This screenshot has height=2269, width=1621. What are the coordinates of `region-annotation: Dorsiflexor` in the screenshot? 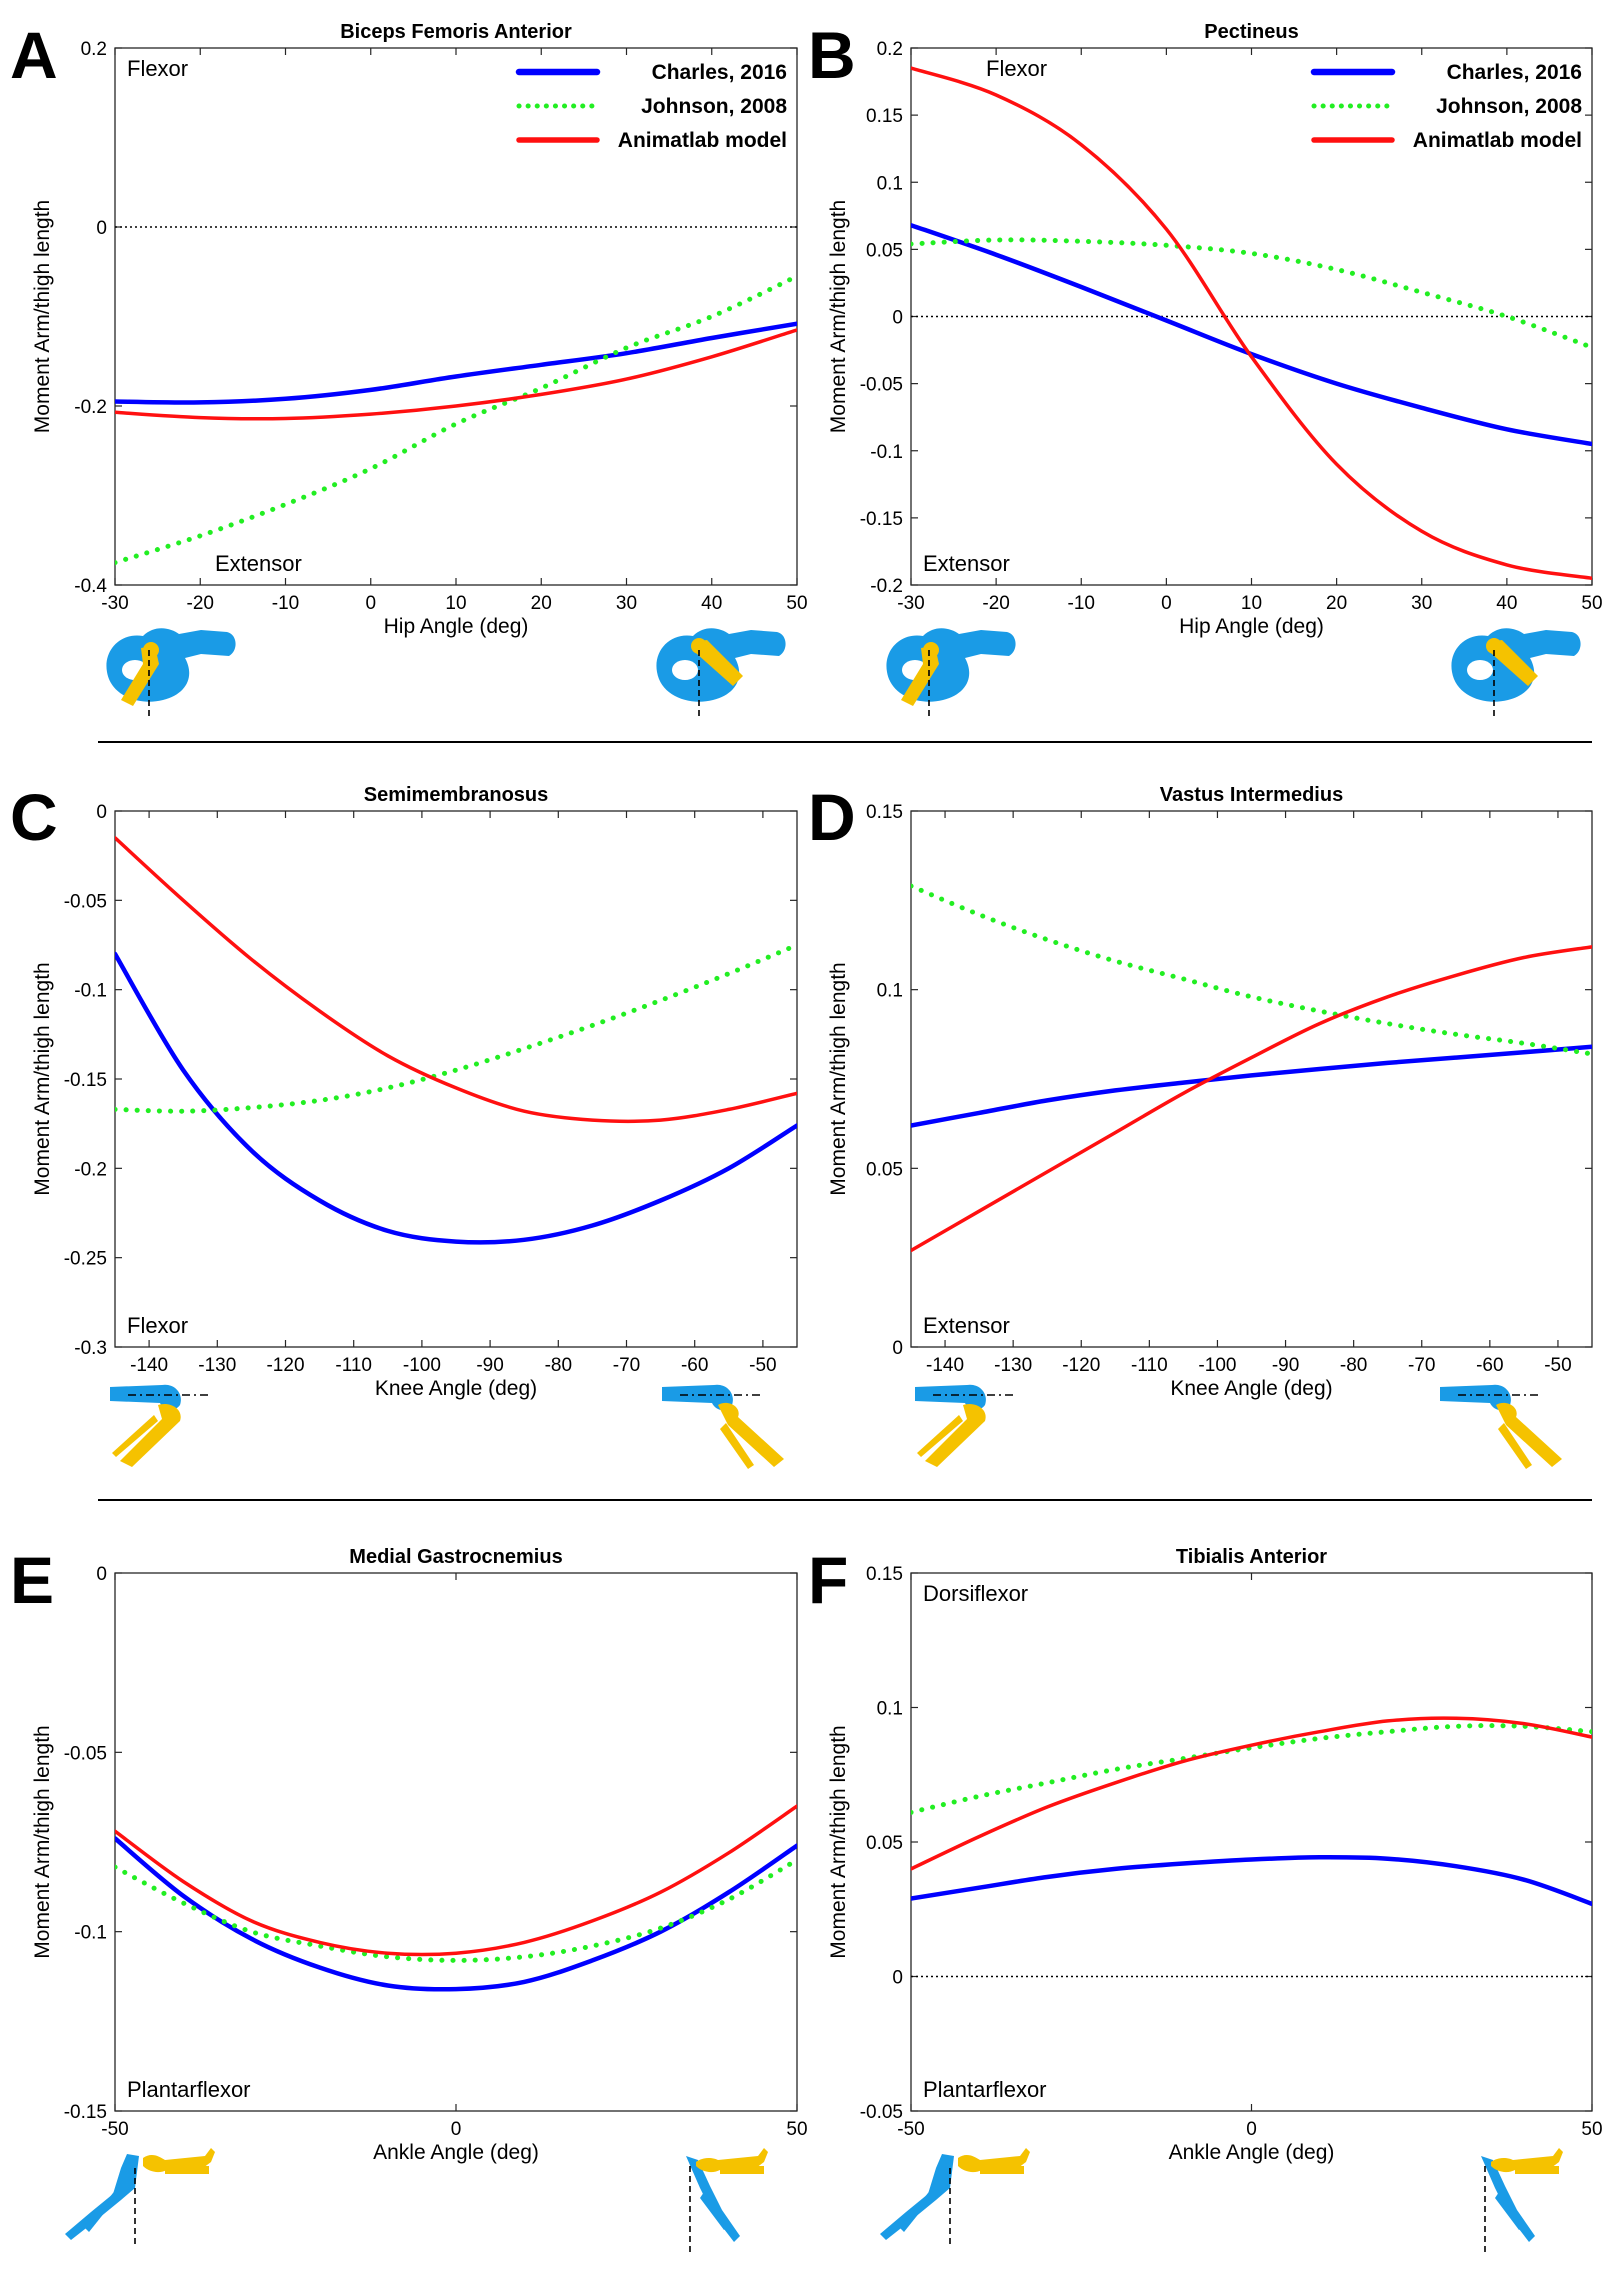 It's located at (975, 1593).